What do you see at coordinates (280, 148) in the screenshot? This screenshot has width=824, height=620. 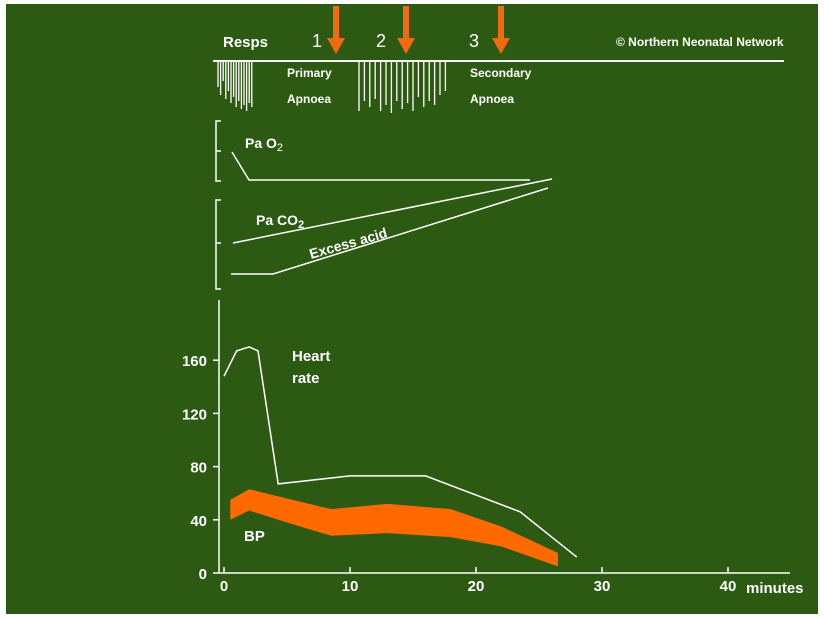 I see `pao2-label-sub: 2` at bounding box center [280, 148].